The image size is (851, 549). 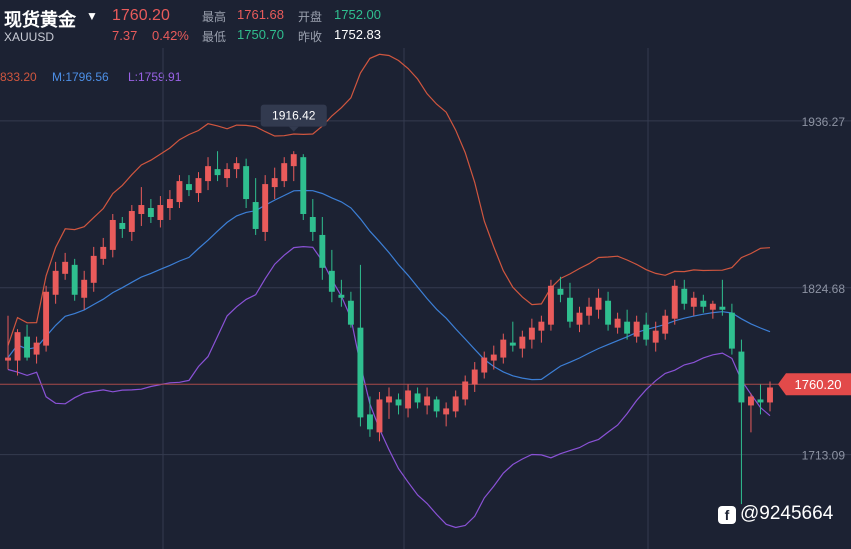 I want to click on price-change: 7.37, so click(x=125, y=35).